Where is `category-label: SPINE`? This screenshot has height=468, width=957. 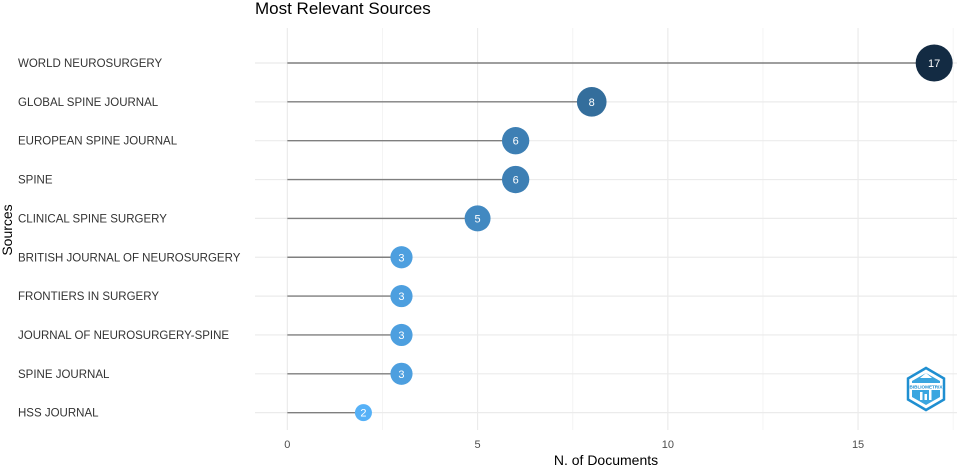
category-label: SPINE is located at coordinates (35, 181).